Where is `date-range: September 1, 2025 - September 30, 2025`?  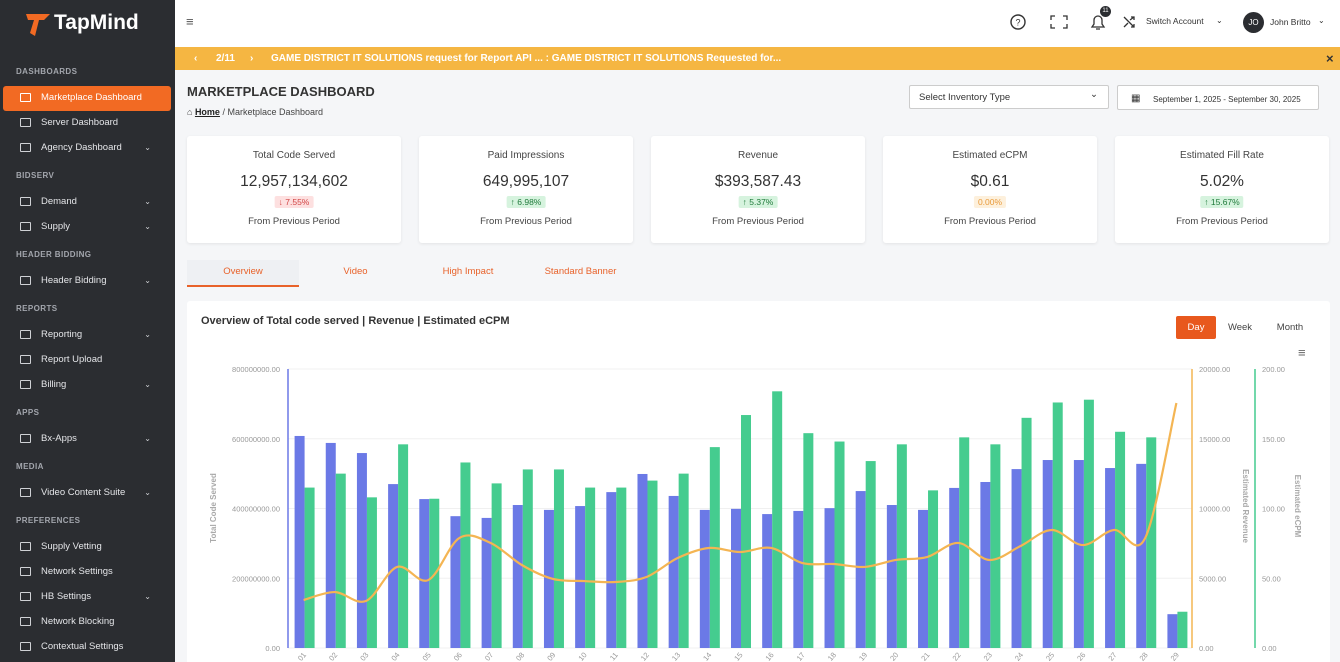
date-range: September 1, 2025 - September 30, 2025 is located at coordinates (1227, 99).